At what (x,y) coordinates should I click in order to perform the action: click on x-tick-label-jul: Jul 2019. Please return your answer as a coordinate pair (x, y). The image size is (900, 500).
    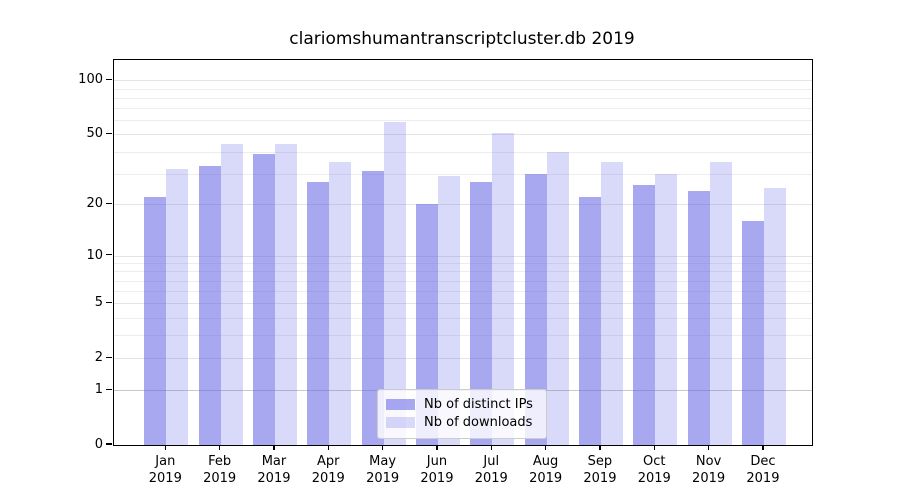
    Looking at the image, I should click on (491, 470).